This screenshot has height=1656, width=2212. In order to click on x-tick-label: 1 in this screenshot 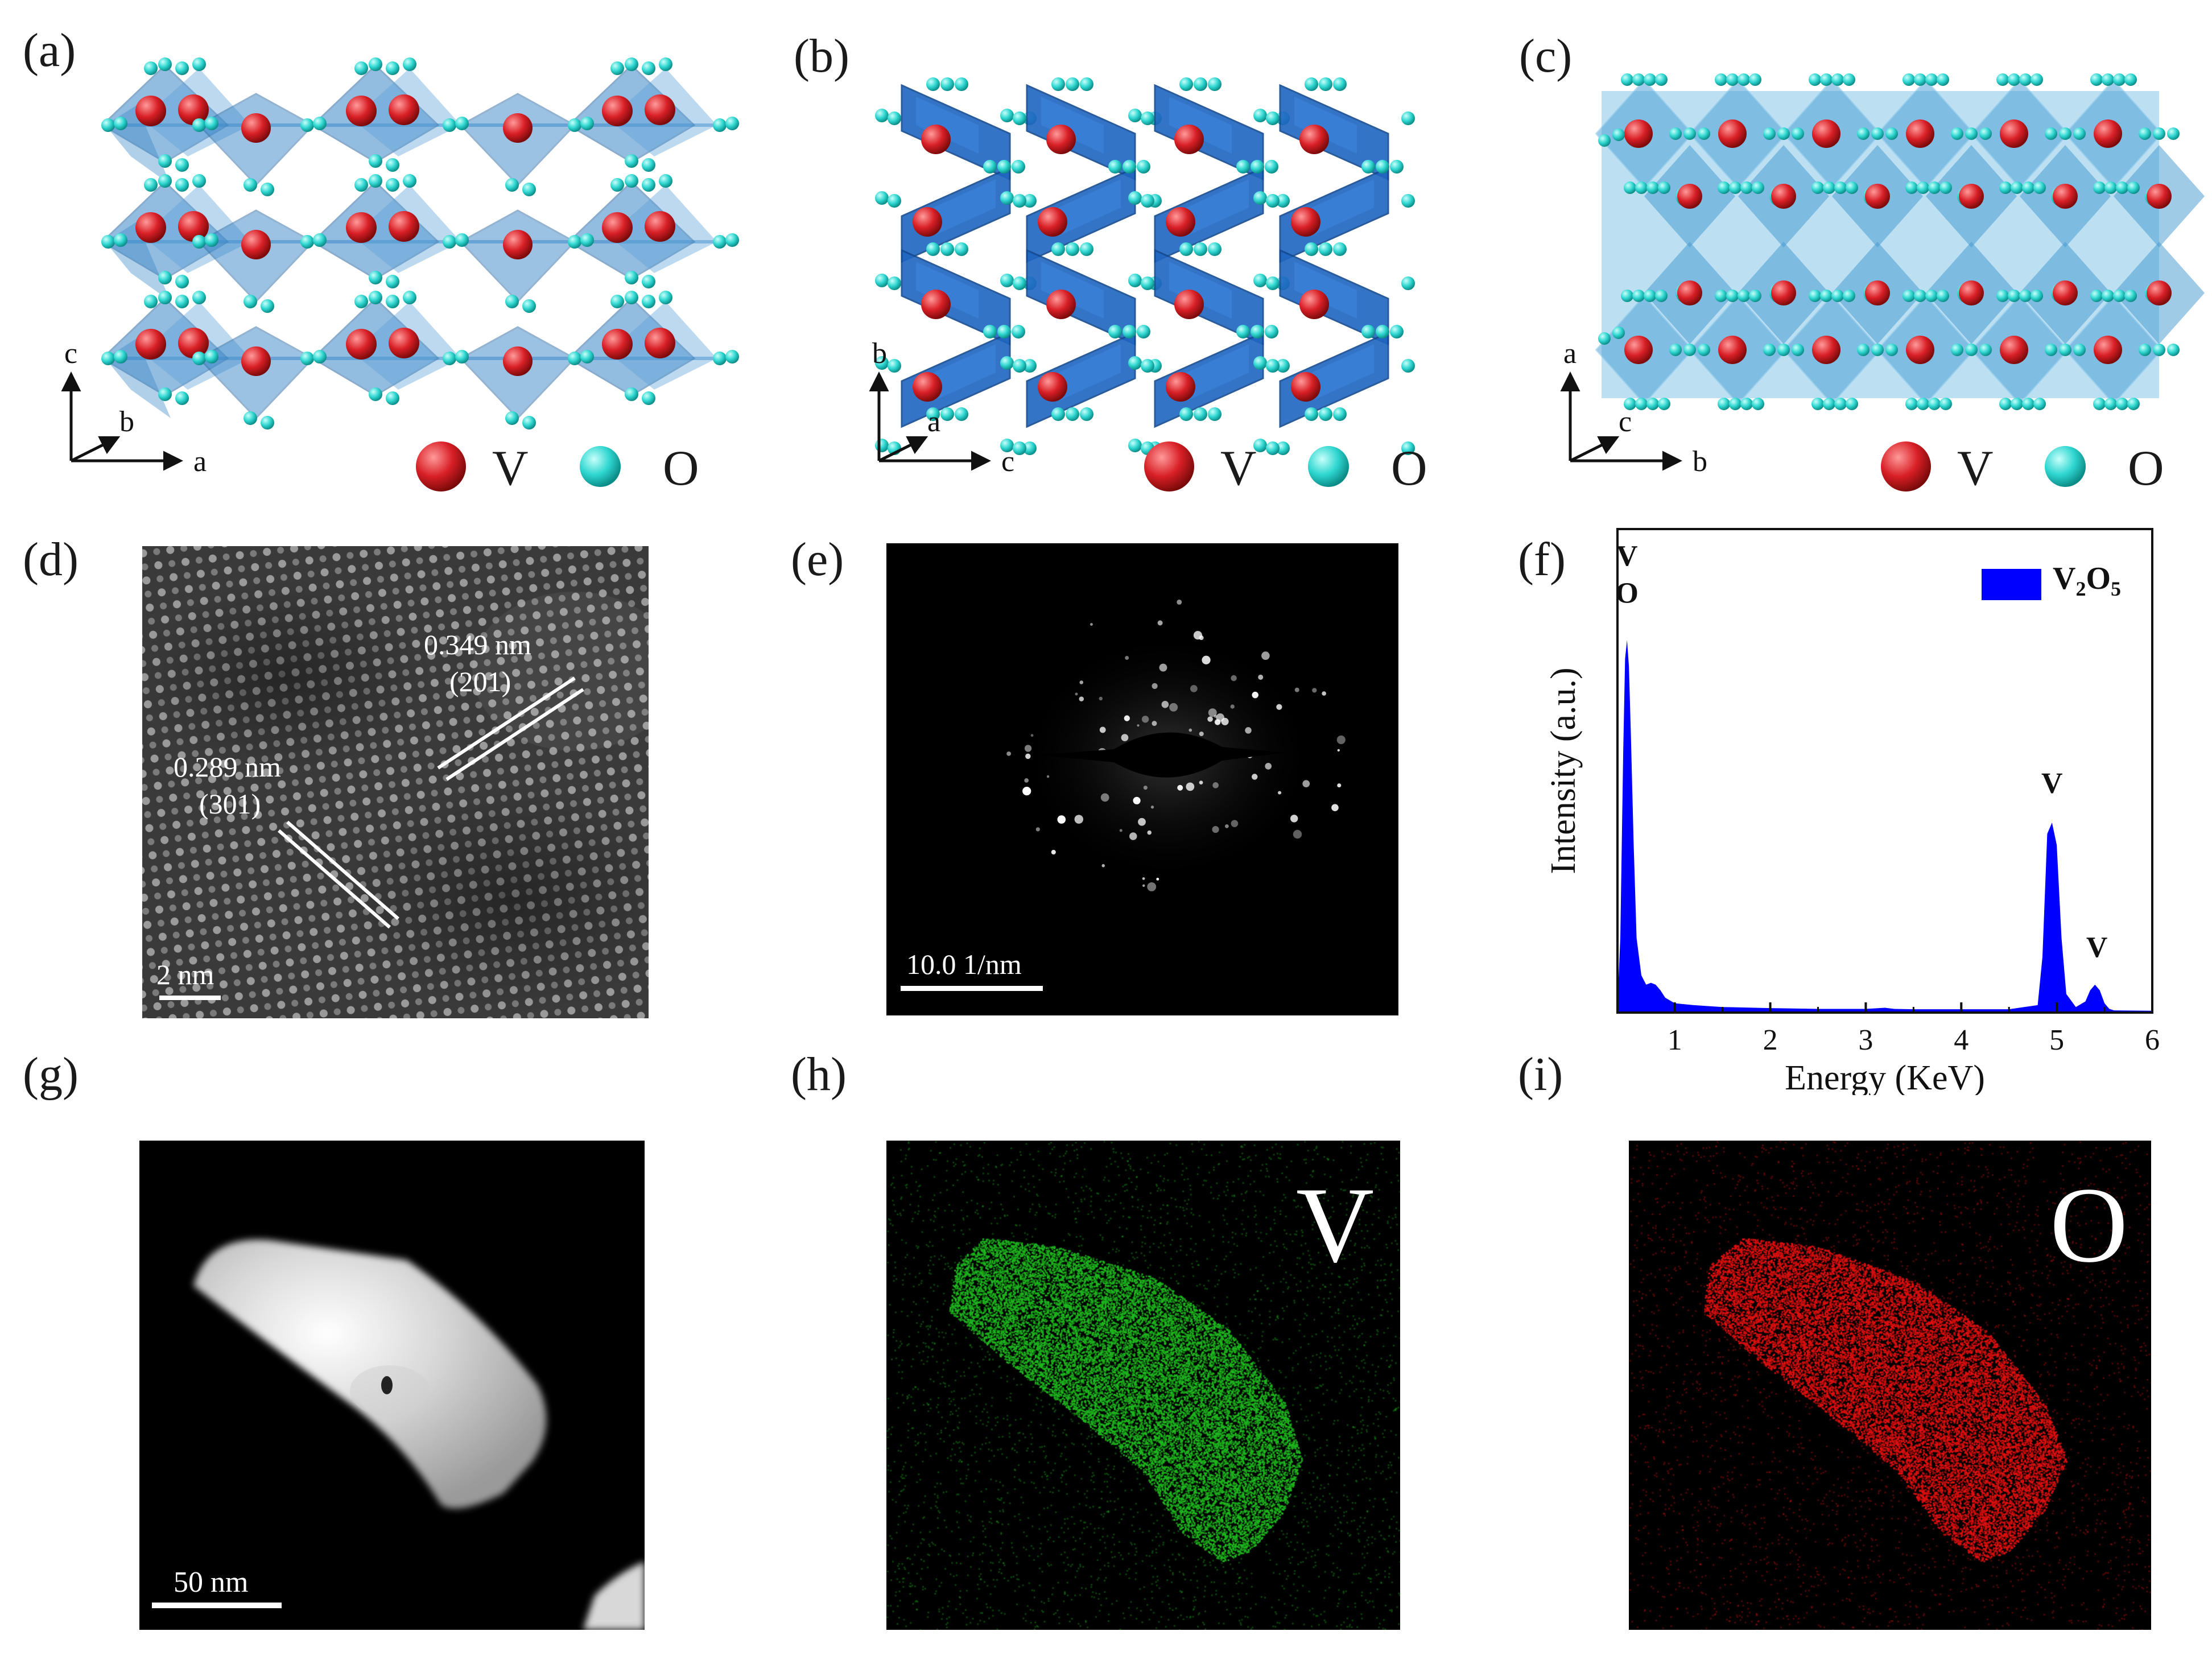, I will do `click(1675, 1040)`.